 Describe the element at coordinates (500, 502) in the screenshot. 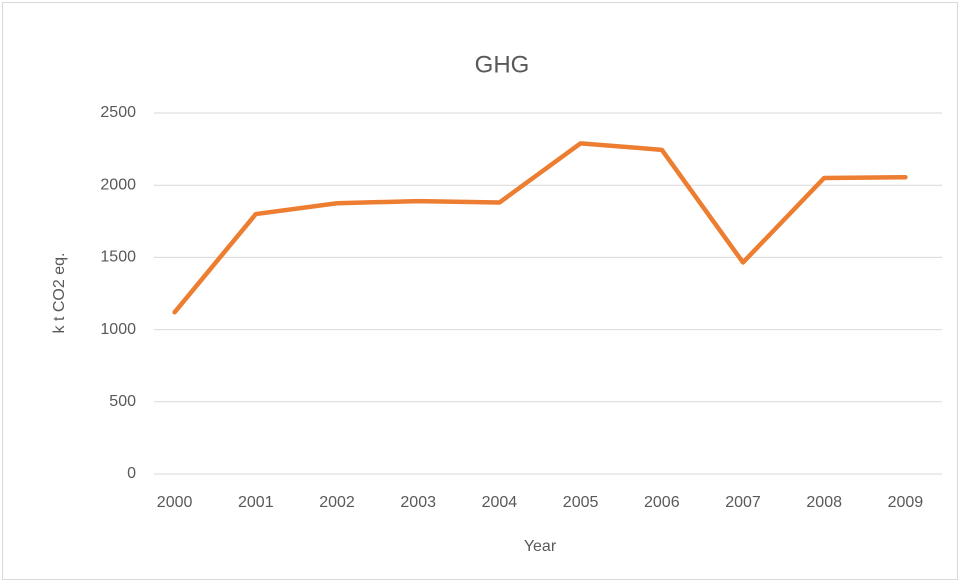

I see `x-tick-label: 2004` at that location.